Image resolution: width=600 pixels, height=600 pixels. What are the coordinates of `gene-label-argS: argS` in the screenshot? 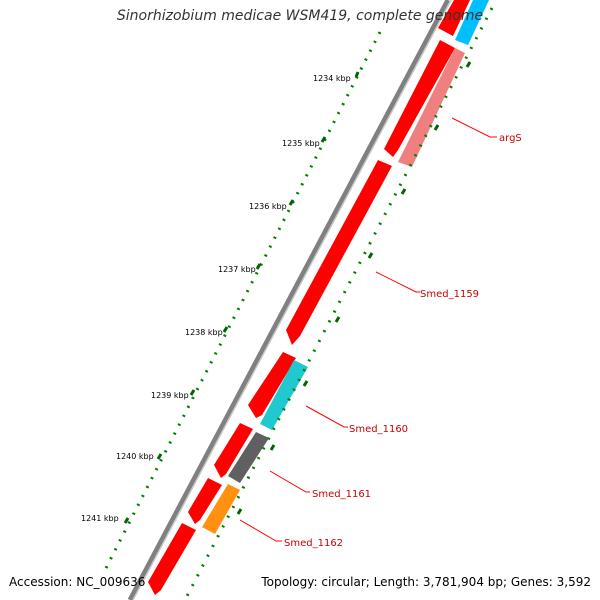 It's located at (510, 138).